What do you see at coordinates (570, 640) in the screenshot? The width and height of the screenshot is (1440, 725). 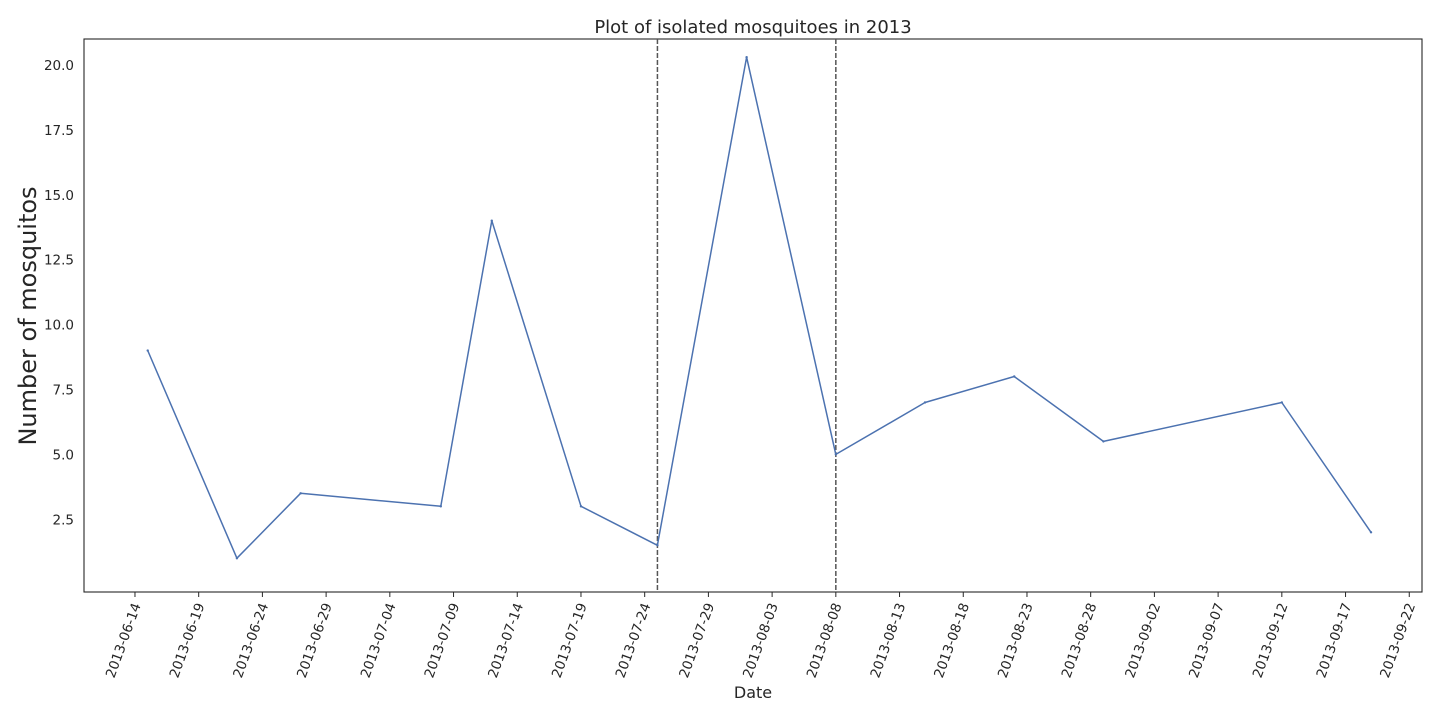 I see `x-tick-label: 2013-07-19` at bounding box center [570, 640].